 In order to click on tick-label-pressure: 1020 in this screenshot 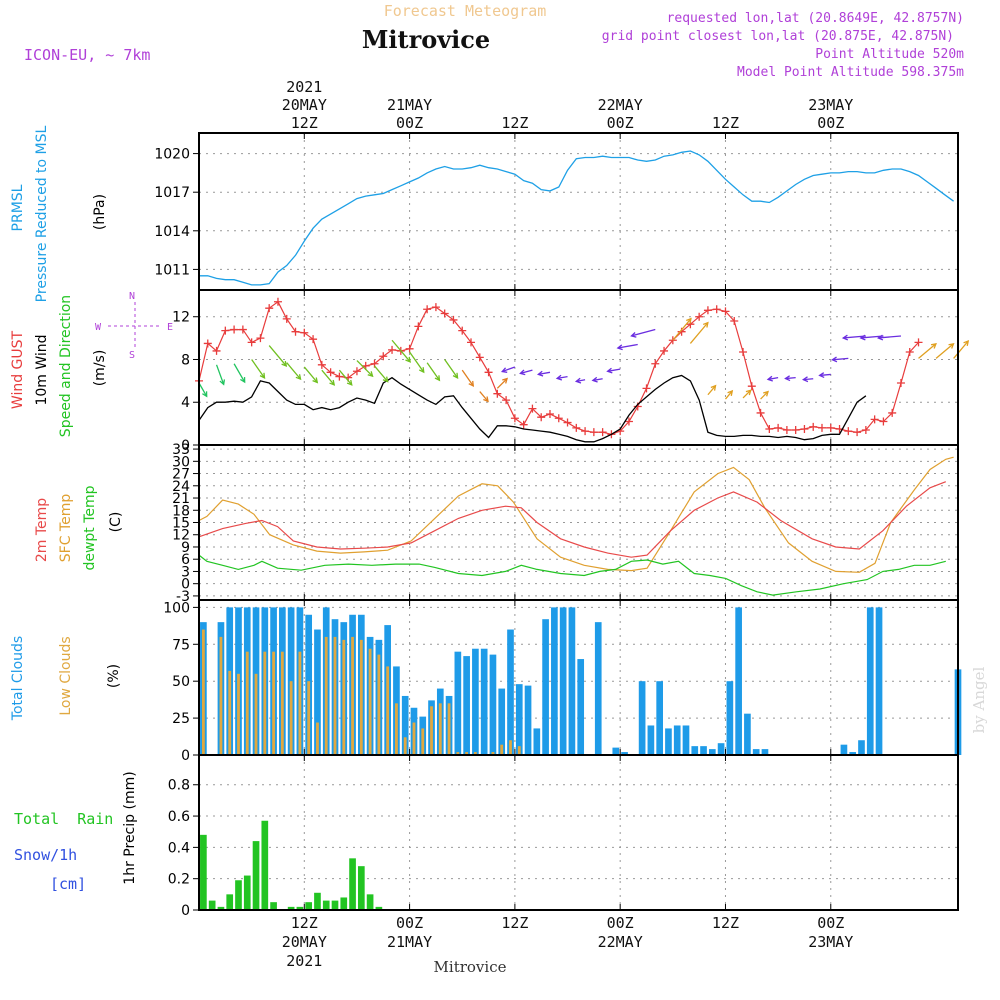, I will do `click(172, 155)`.